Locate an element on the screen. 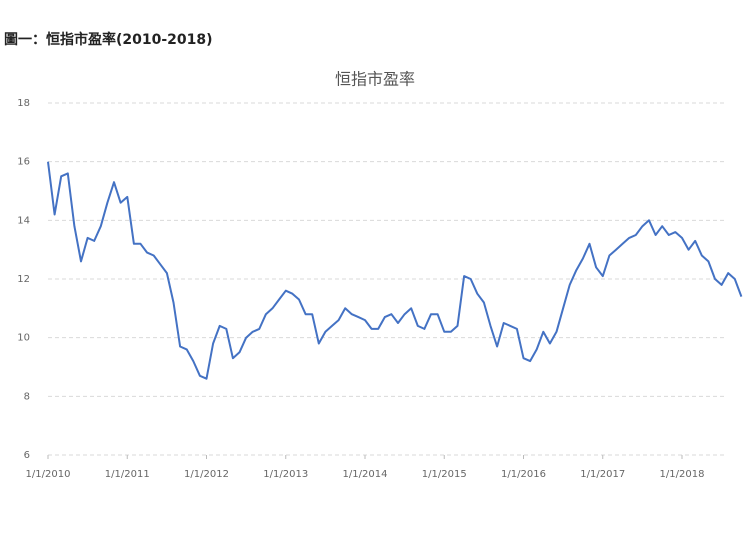  y-tick-label: 8 is located at coordinates (27, 396).